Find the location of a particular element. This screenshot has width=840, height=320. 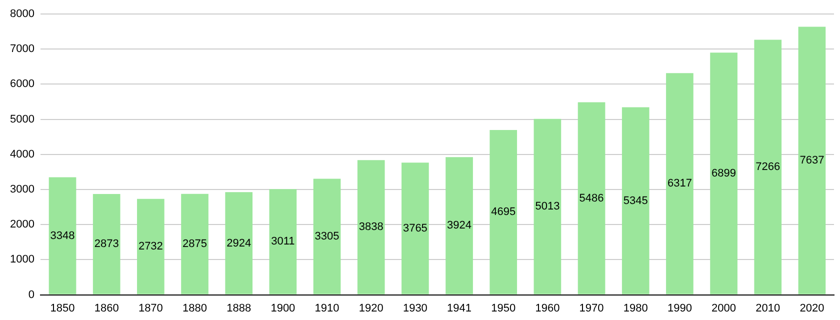

data-label: 5486 is located at coordinates (591, 198).